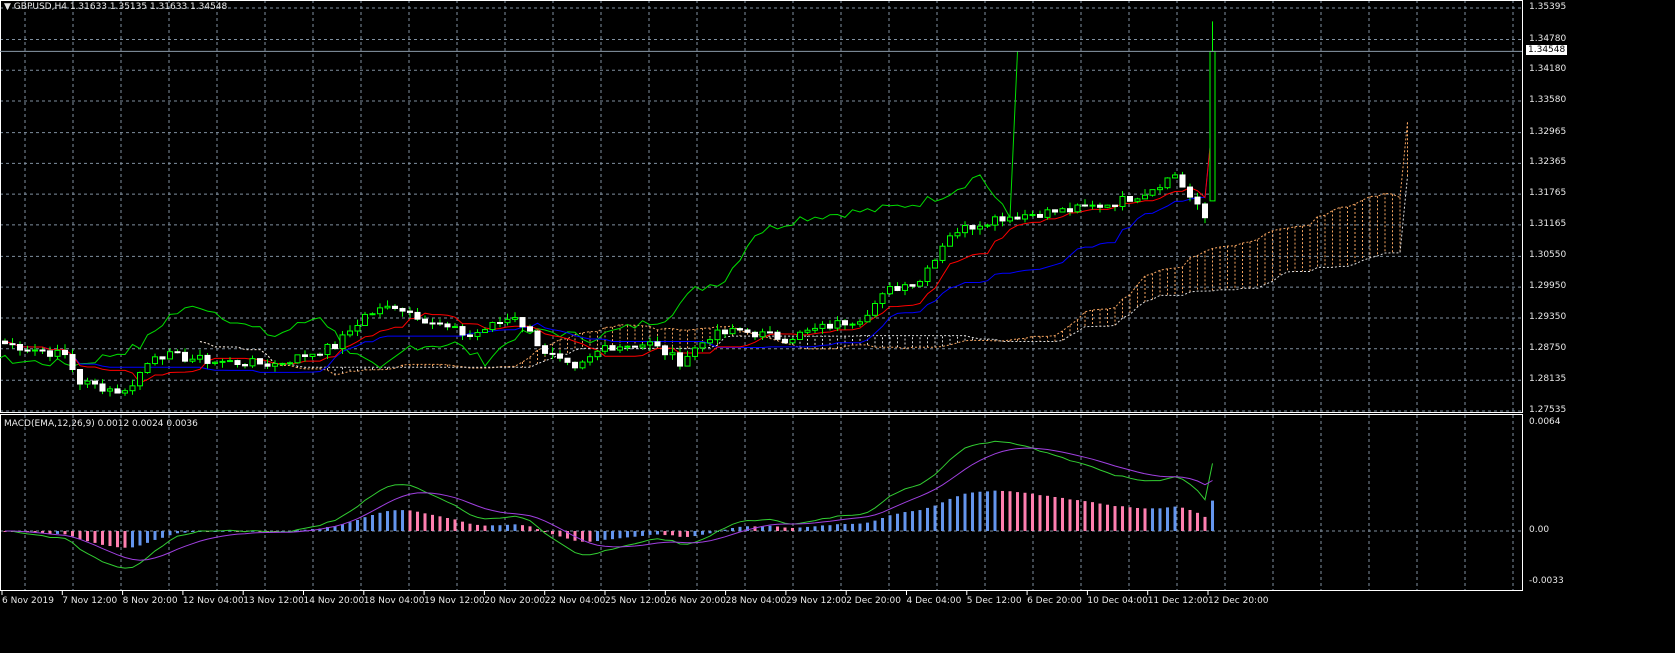 This screenshot has height=653, width=1675. What do you see at coordinates (1054, 601) in the screenshot?
I see `time-axis-label: 6 Dec 20:00` at bounding box center [1054, 601].